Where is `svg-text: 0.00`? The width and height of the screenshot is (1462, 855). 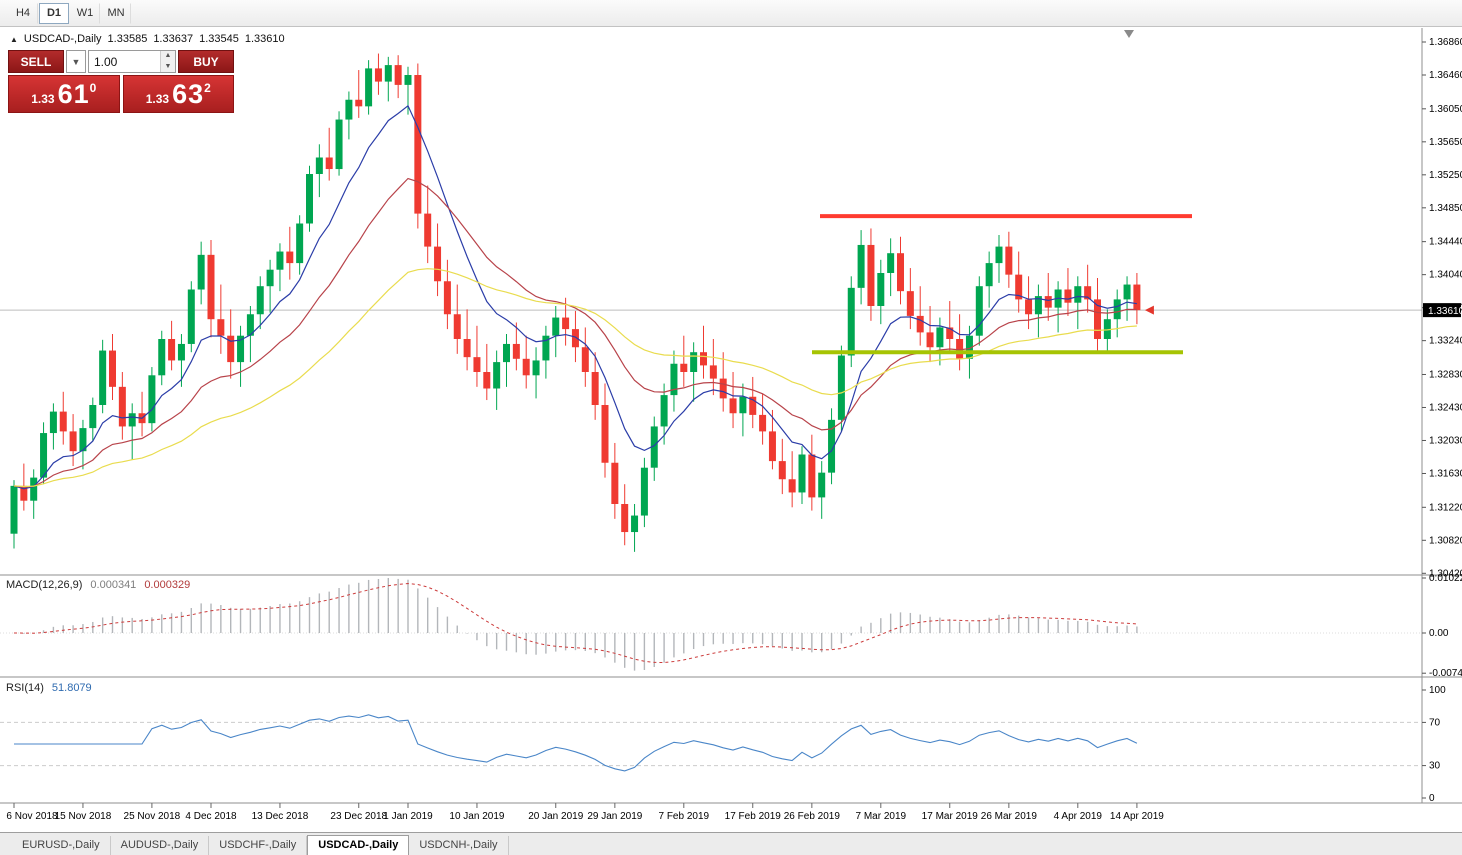 svg-text: 0.00 is located at coordinates (1439, 633).